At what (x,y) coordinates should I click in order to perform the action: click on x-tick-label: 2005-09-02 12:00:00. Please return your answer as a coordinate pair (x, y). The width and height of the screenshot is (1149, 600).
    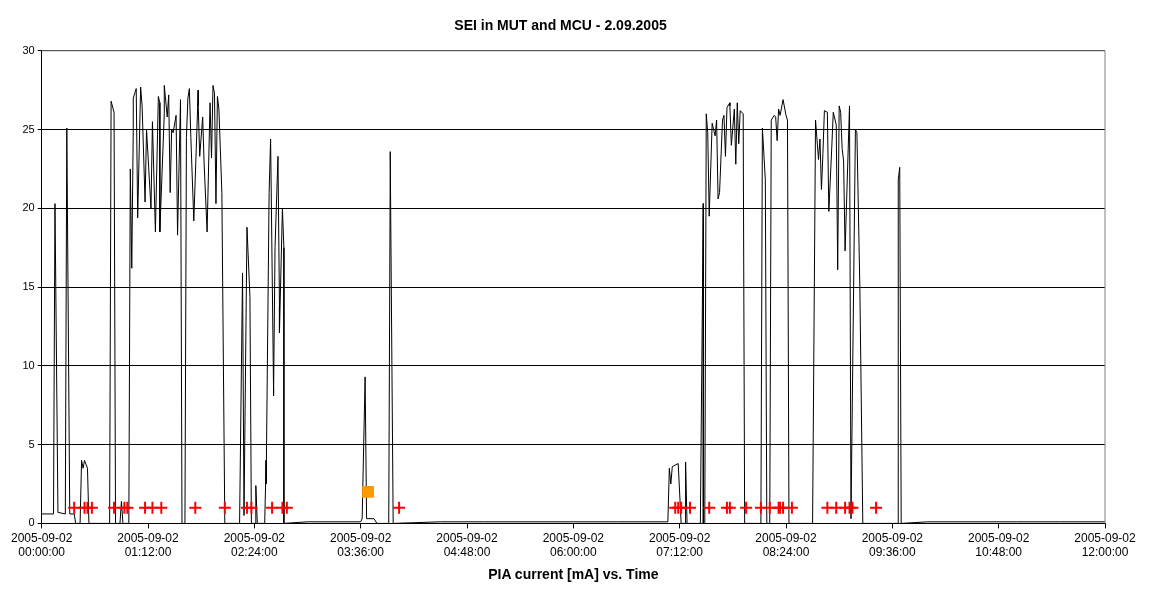
    Looking at the image, I should click on (1105, 545).